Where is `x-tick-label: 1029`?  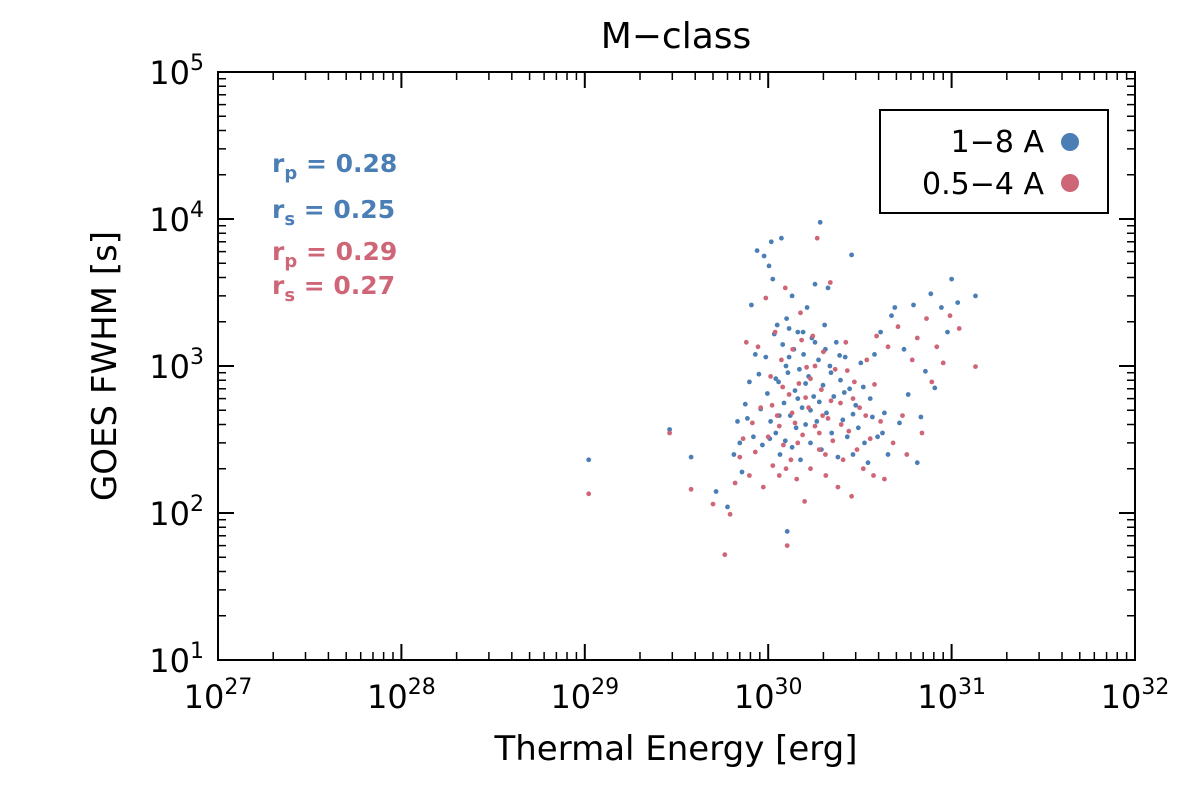 x-tick-label: 1029 is located at coordinates (584, 695).